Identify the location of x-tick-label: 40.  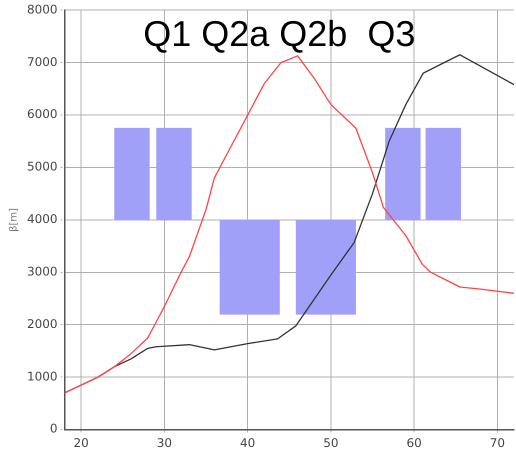
(248, 443).